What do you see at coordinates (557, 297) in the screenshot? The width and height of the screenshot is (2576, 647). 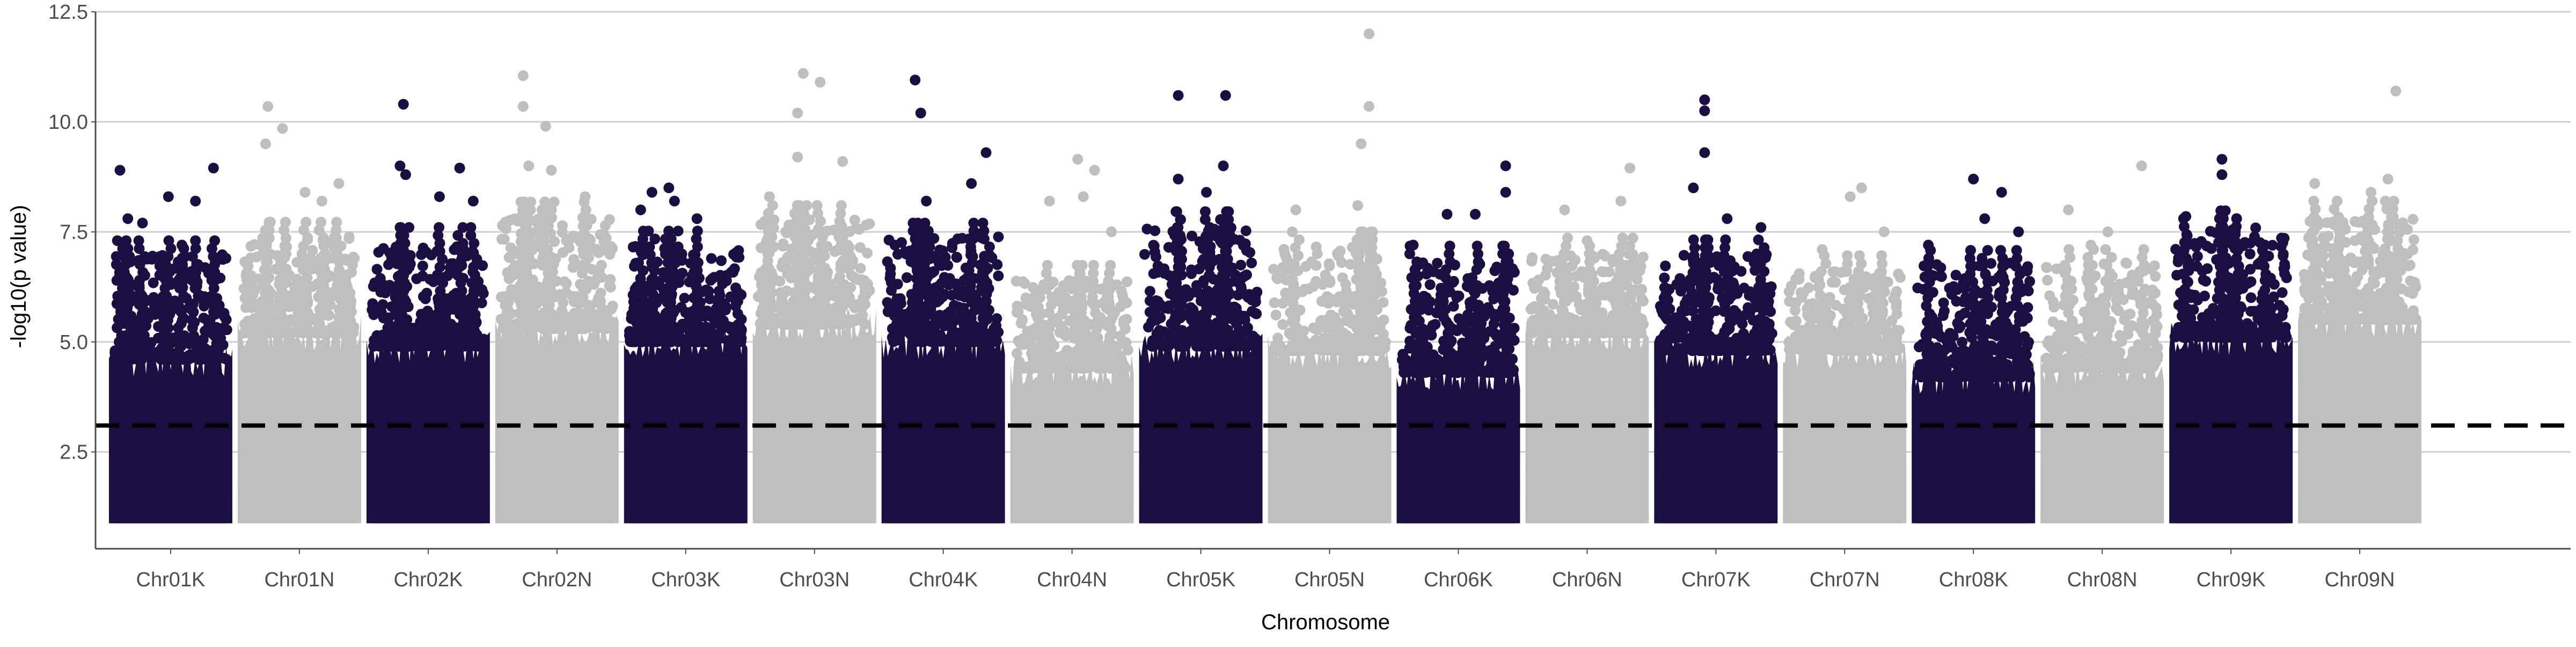 I see `chromosome-points-Chr02N` at bounding box center [557, 297].